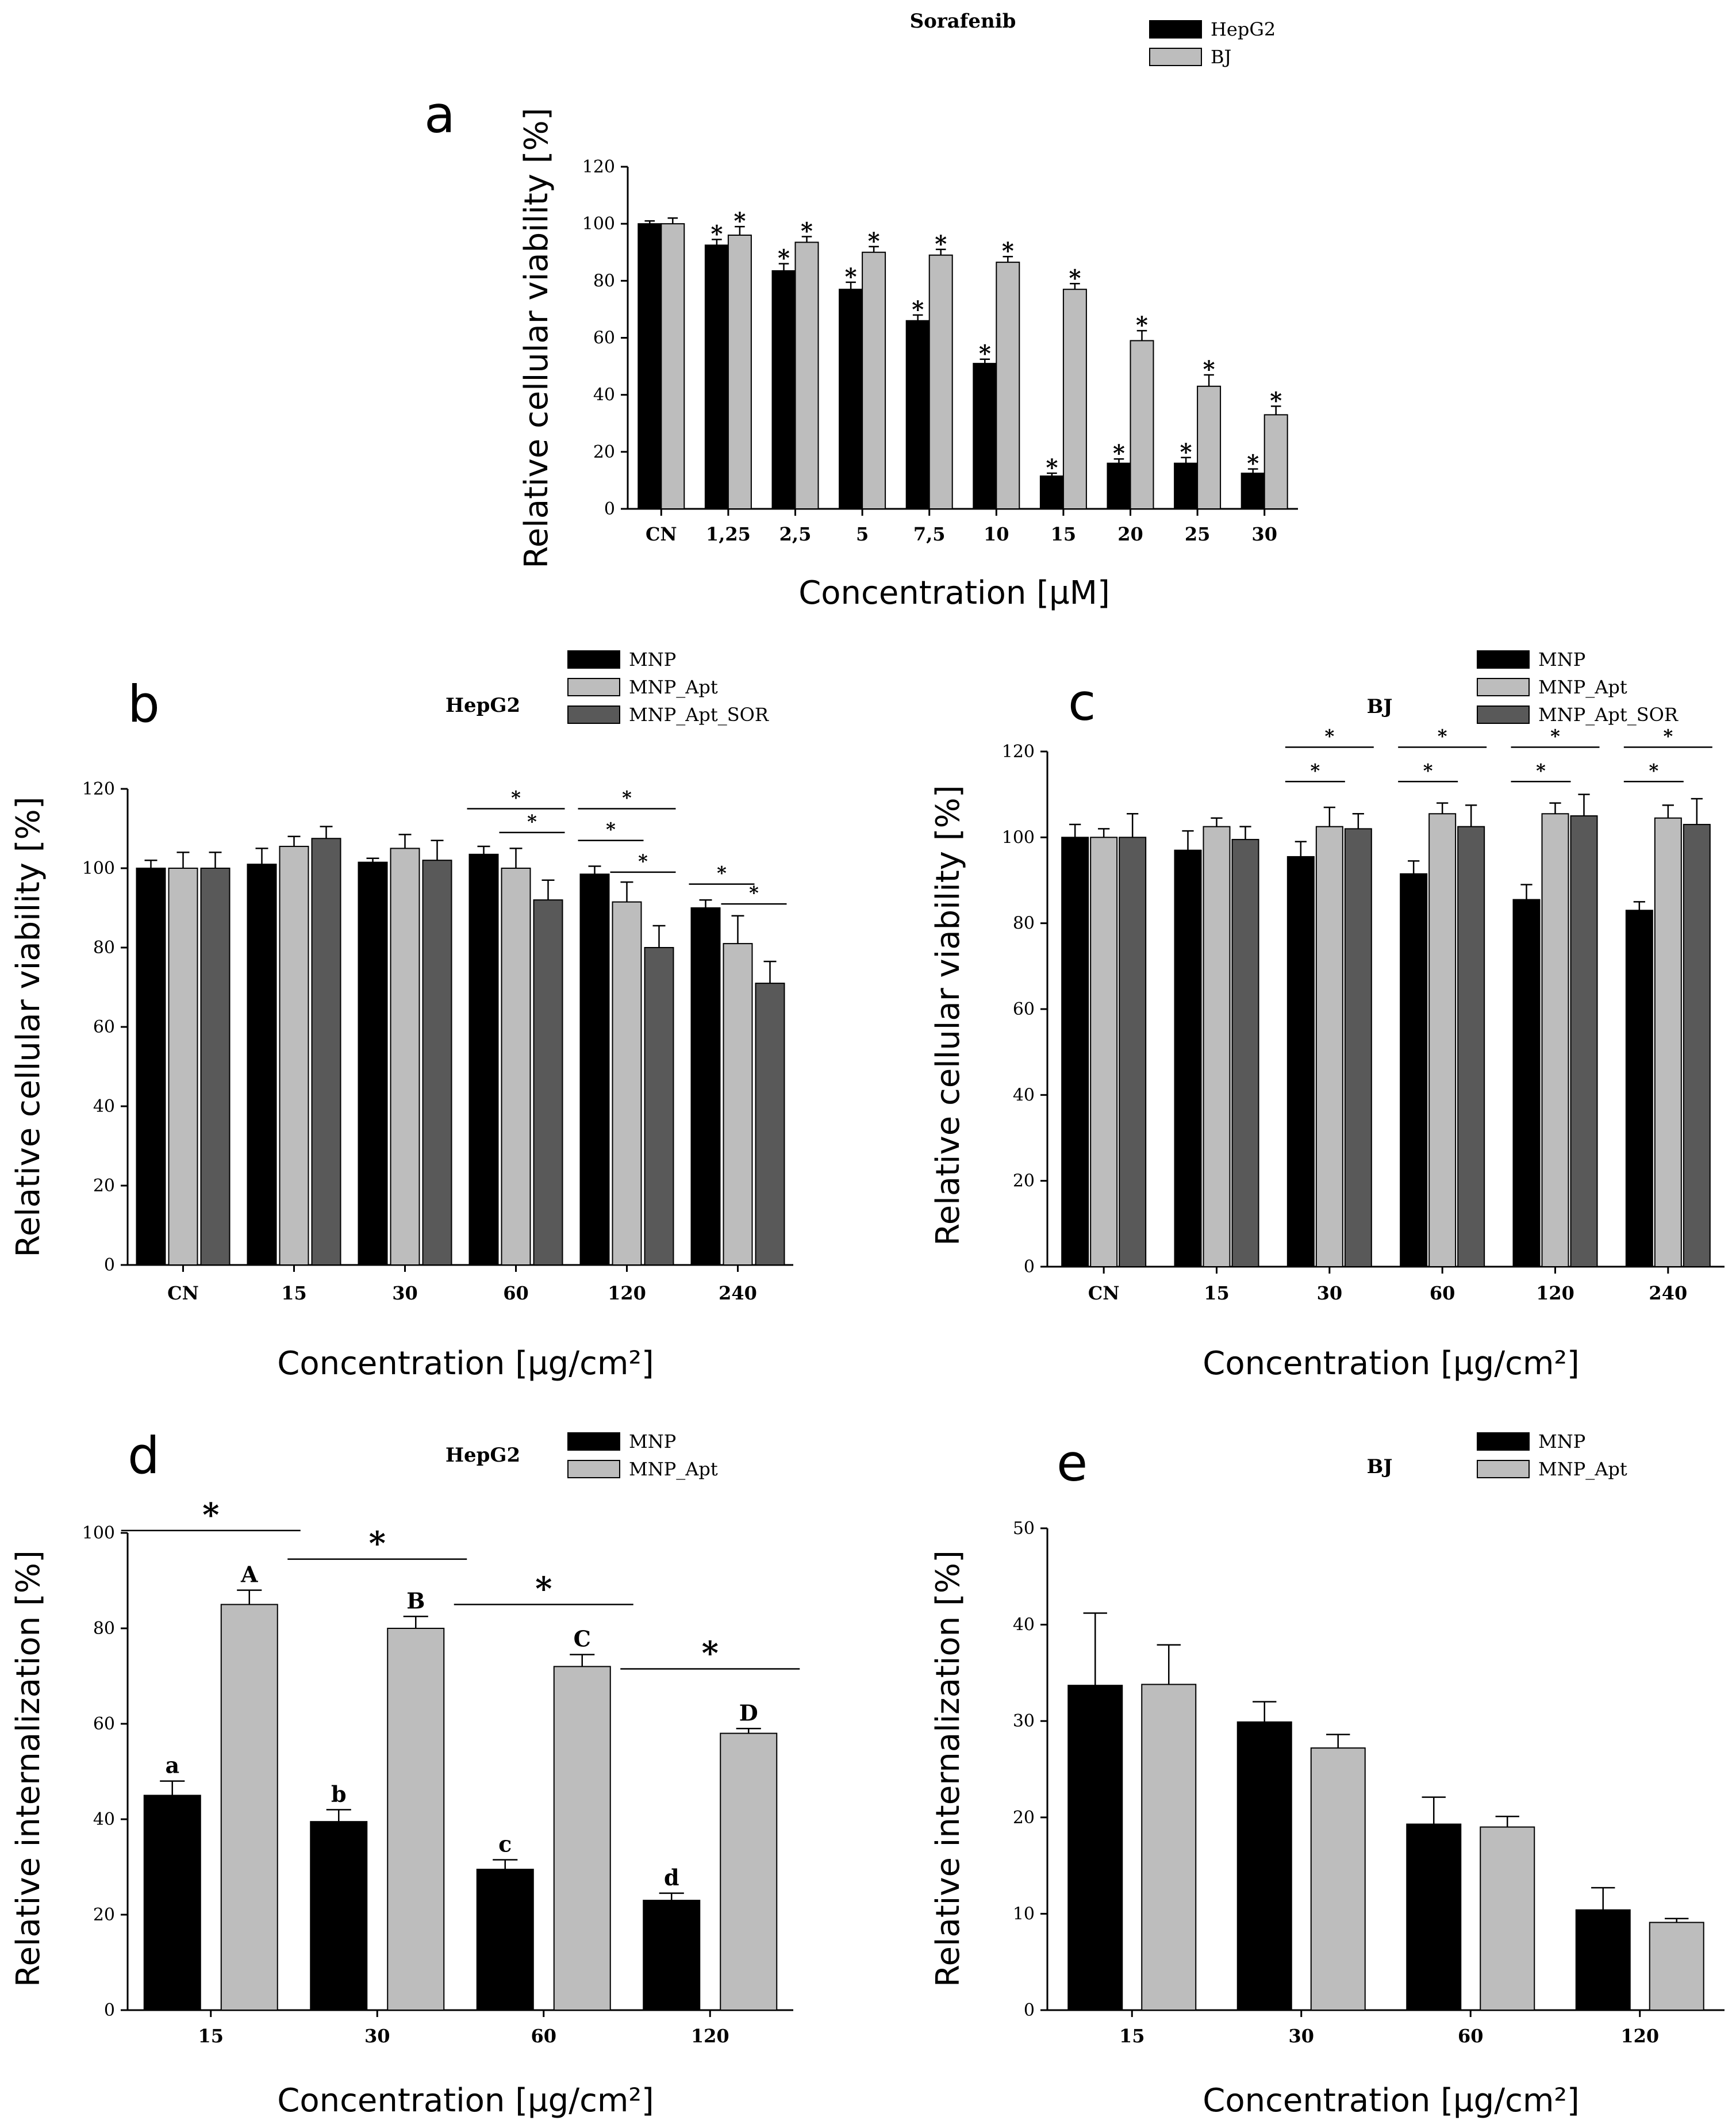  I want to click on y-axis-label: Relative internalization [%], so click(29, 1768).